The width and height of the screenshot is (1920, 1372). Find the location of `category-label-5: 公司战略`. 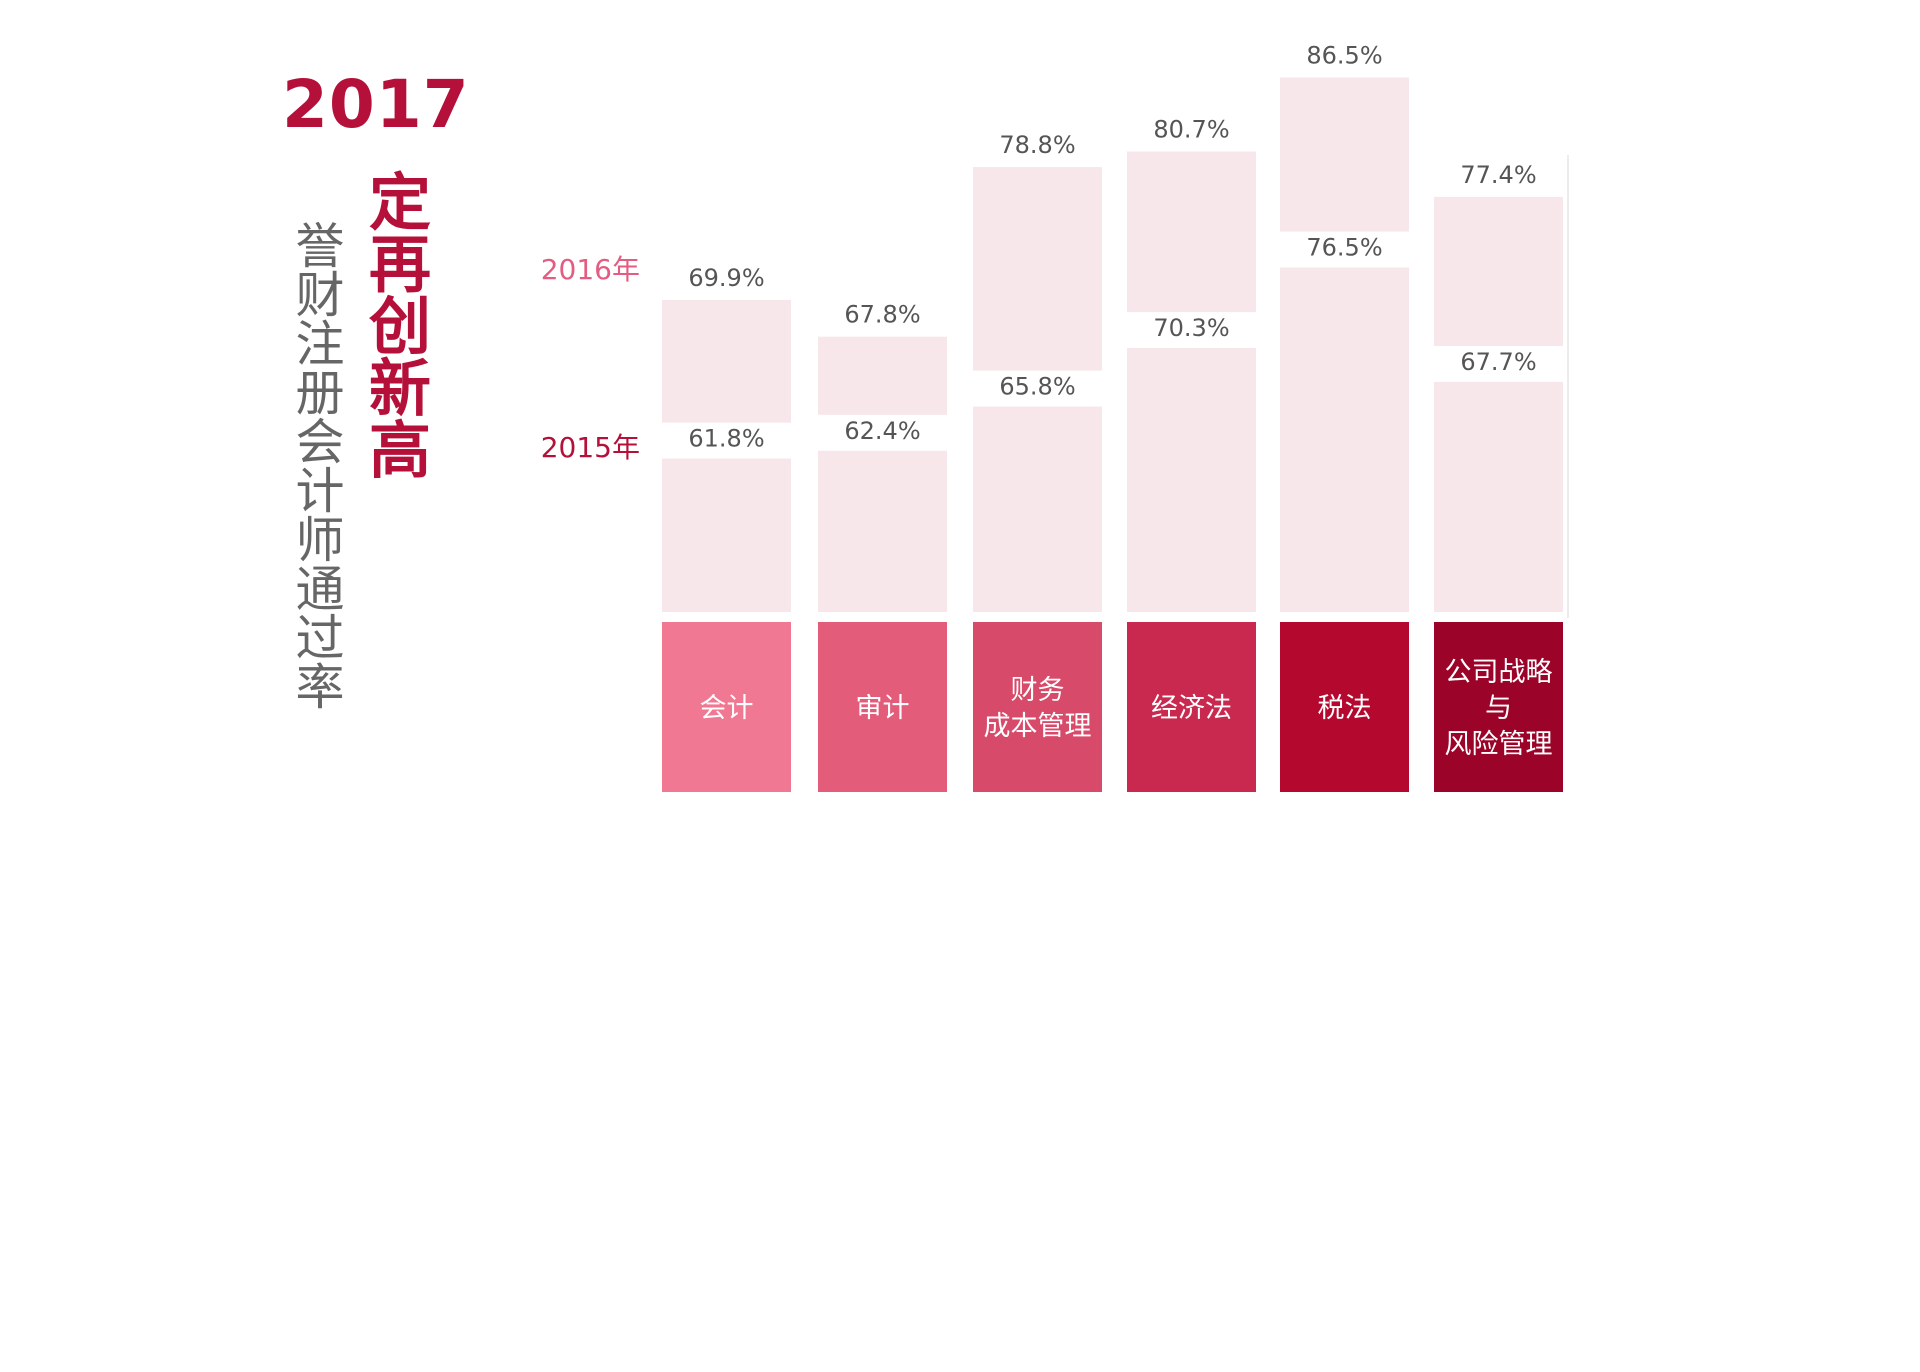

category-label-5: 公司战略 is located at coordinates (1499, 672).